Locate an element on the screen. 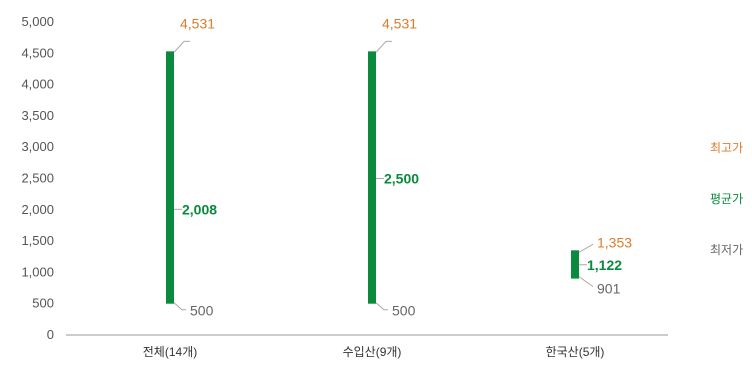 This screenshot has height=365, width=752. y-tick-label: 5,000 is located at coordinates (37, 21).